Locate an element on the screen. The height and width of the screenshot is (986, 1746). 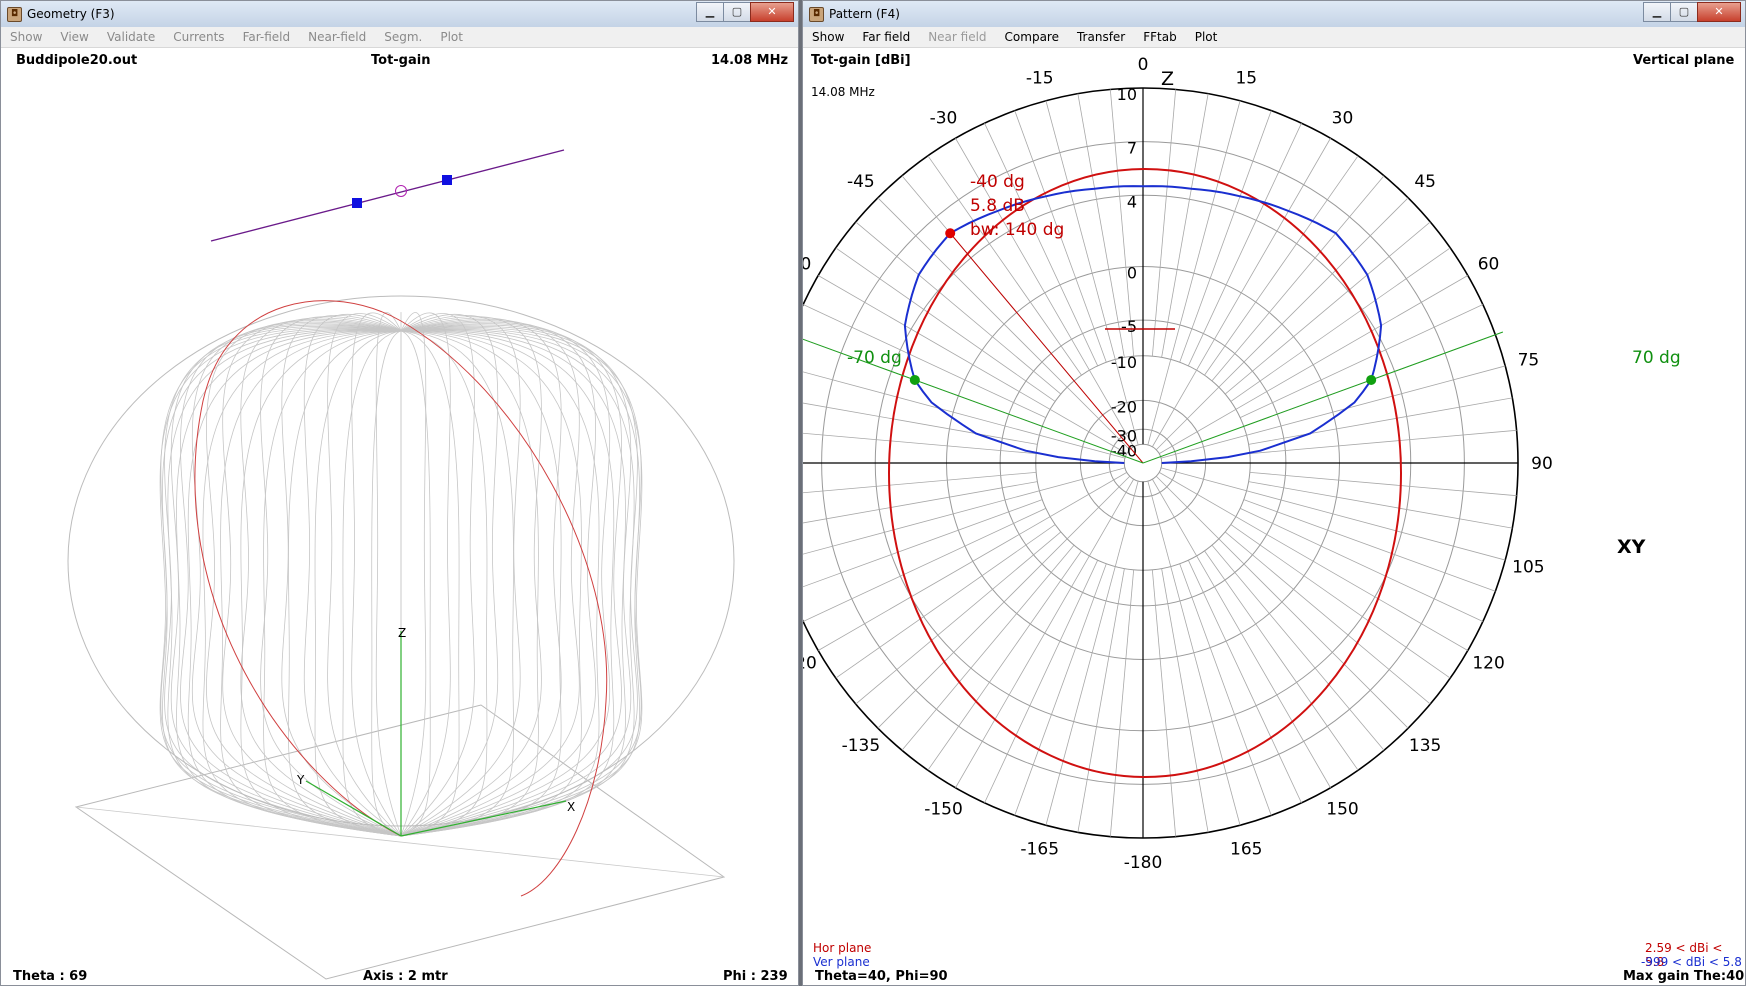
pattern-titlebar: ◘ Pattern (F4) ▁ ▢ ✕ is located at coordinates (1274, 14).